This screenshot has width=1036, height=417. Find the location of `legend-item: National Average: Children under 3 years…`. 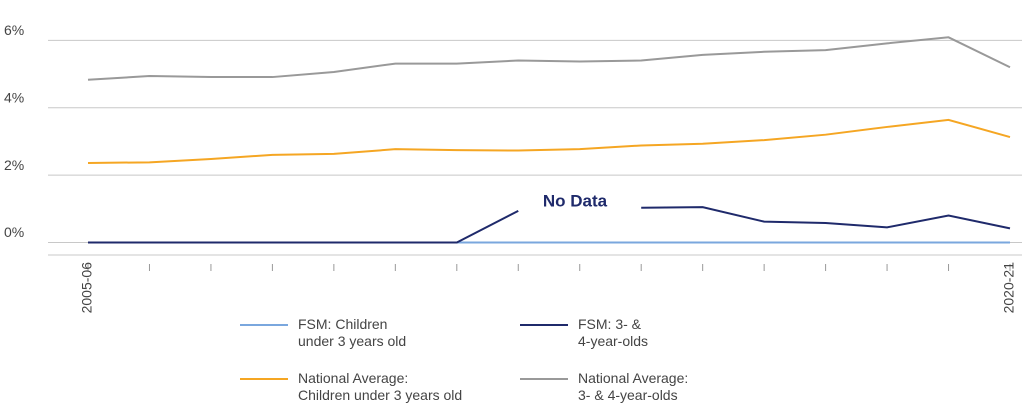

legend-item: National Average: Children under 3 years… is located at coordinates (351, 387).